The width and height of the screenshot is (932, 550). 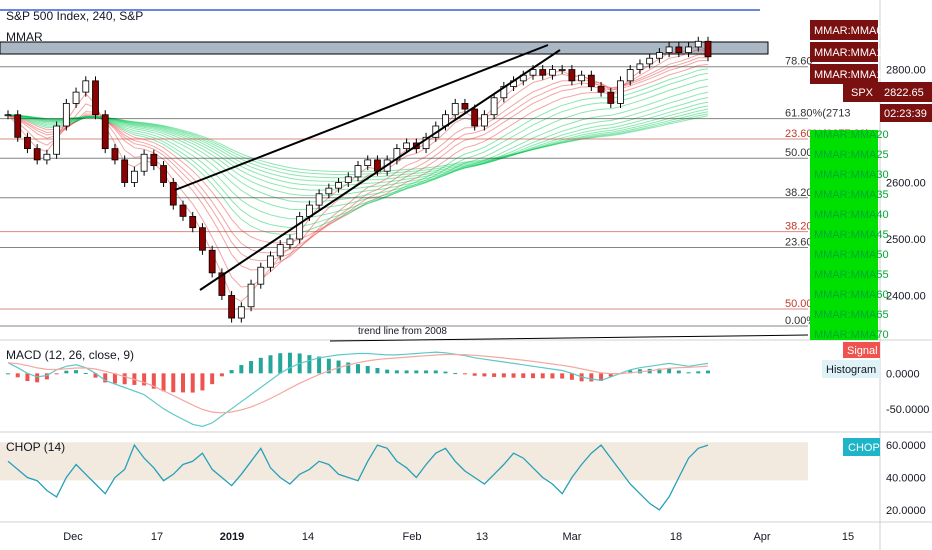 What do you see at coordinates (851, 235) in the screenshot?
I see `mma-green-label: MMAR:MMA45` at bounding box center [851, 235].